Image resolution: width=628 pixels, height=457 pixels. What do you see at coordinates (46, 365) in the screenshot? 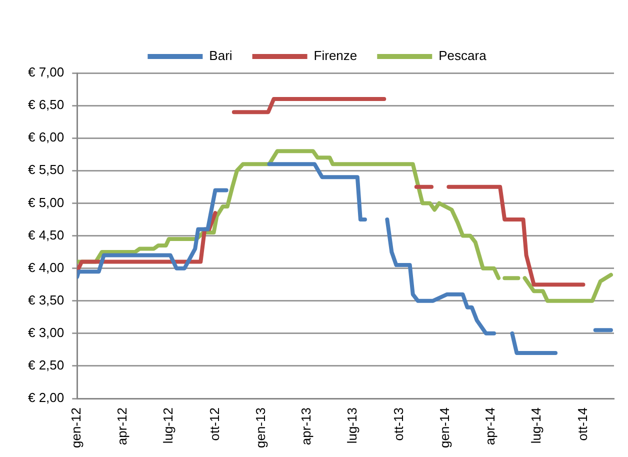
I see `y-tick-label: € 2,50` at bounding box center [46, 365].